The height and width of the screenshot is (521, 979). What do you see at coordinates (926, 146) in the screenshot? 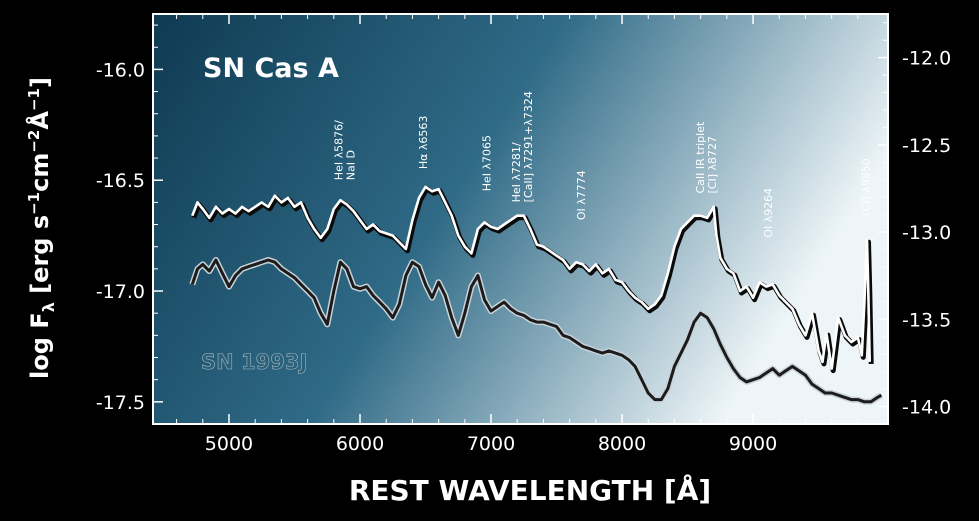
I see `y-right-tick-label: -12.5` at bounding box center [926, 146].